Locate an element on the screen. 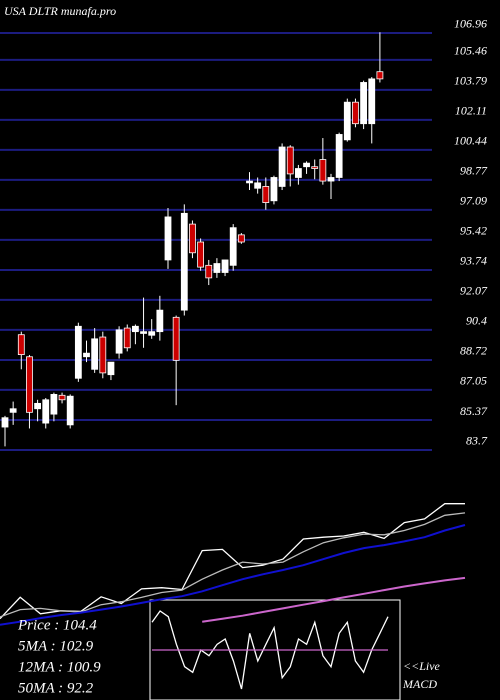  y-tick-label: 106.96 is located at coordinates (470, 24).